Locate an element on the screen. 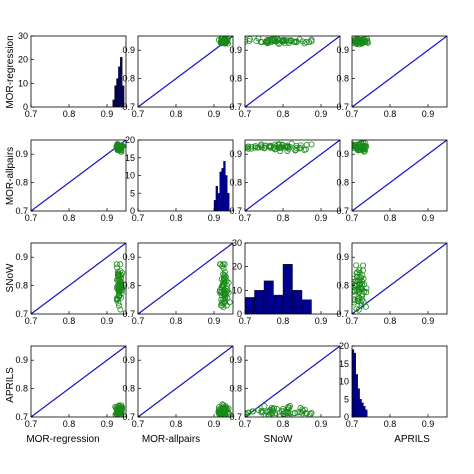 The image size is (474, 474). panel-r2-c1: 0.70.7 0.8 0.8 0.9 0.9 is located at coordinates (71, 181).